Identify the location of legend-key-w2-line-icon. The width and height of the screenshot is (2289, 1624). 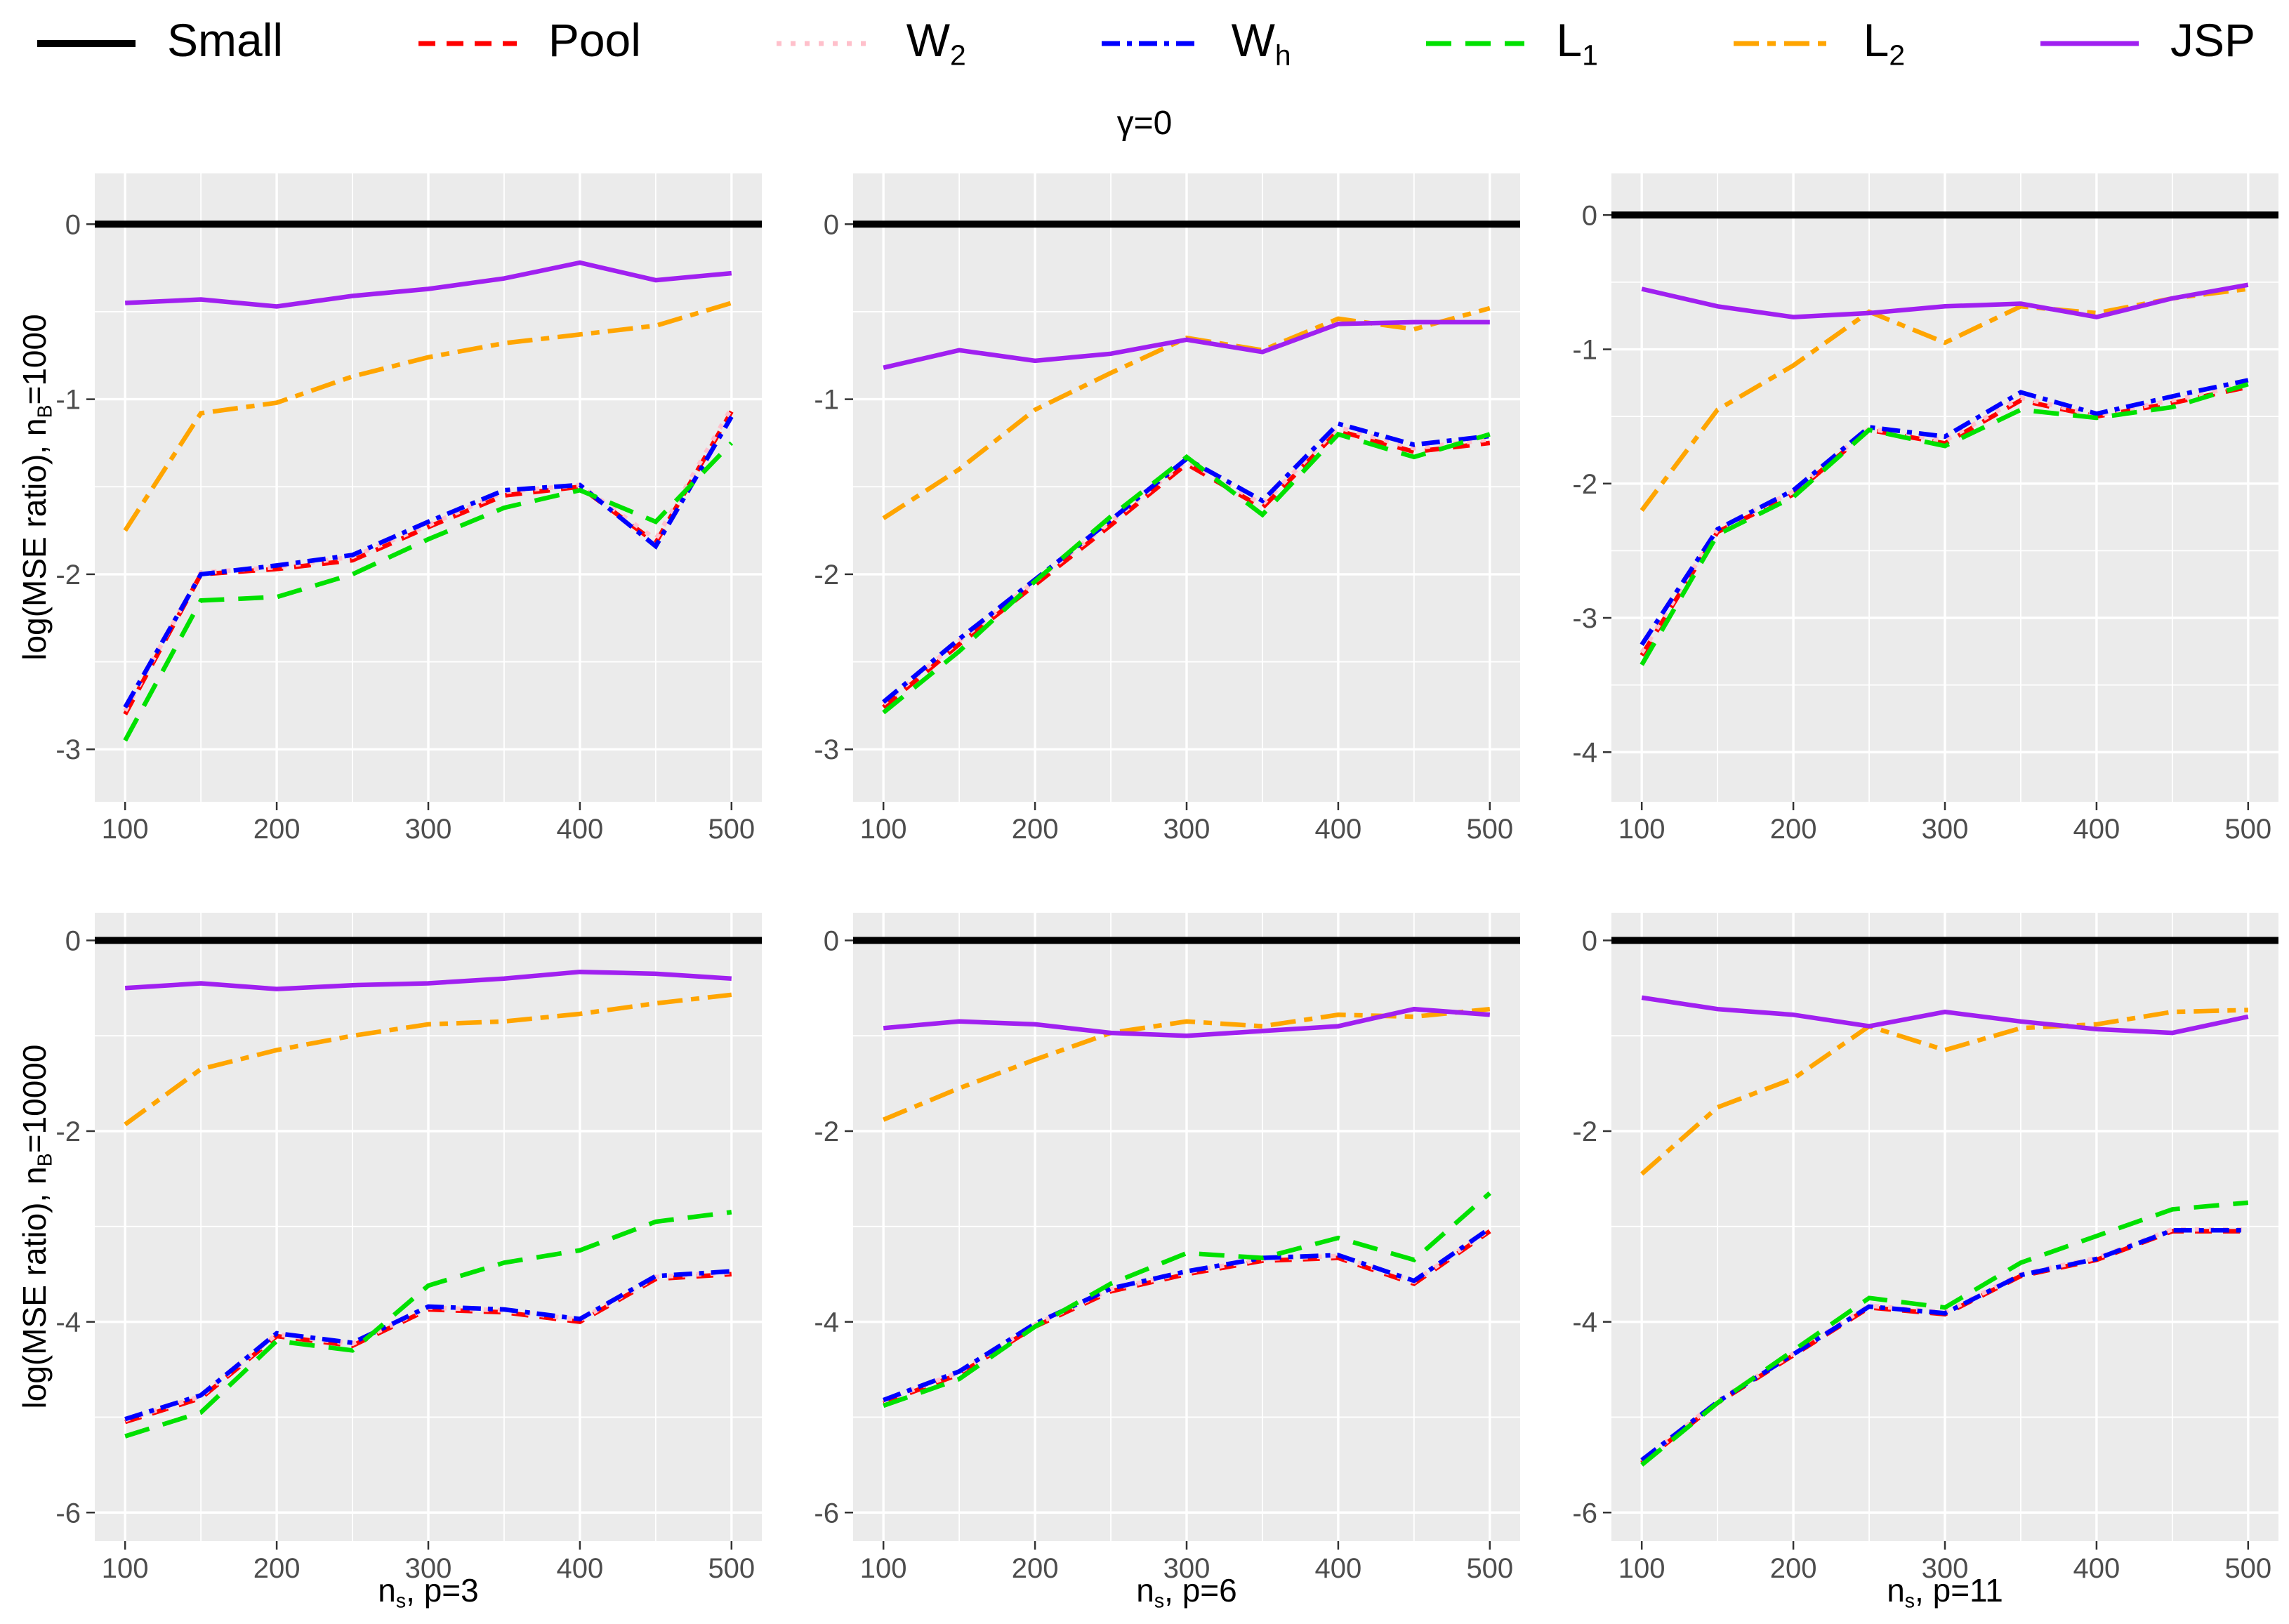
(826, 43).